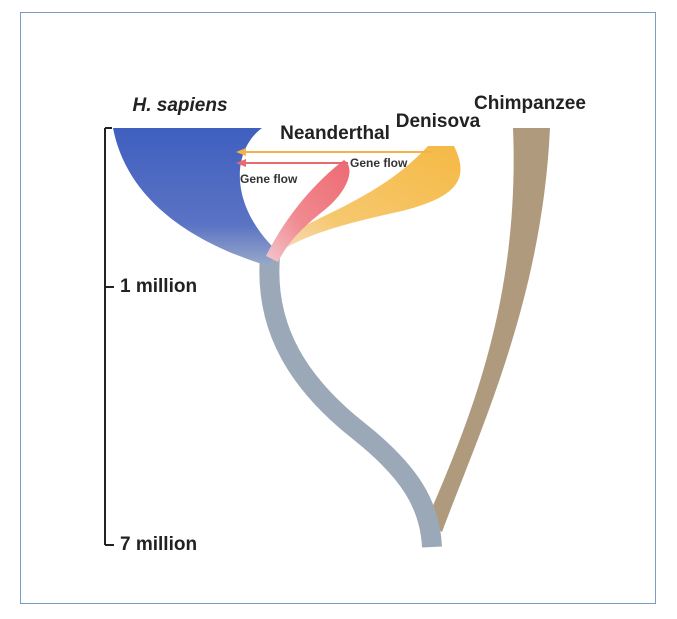 This screenshot has width=677, height=619. Describe the element at coordinates (158, 544) in the screenshot. I see `time-label: 7 million` at that location.